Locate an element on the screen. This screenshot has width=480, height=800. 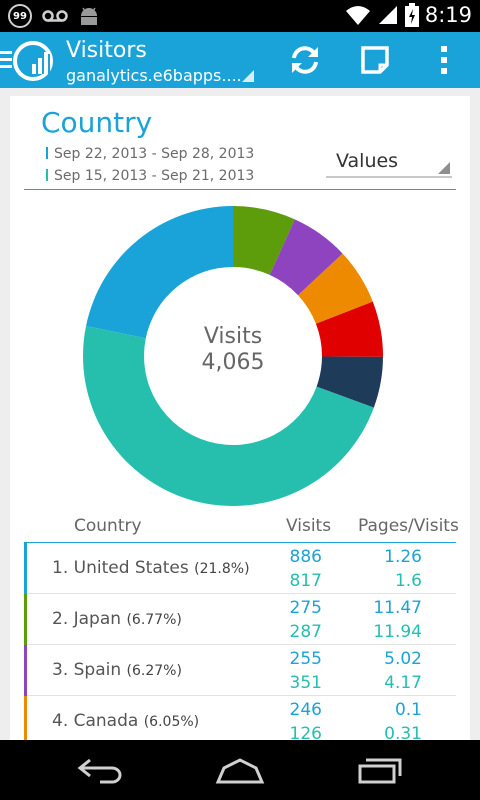
refresh-button is located at coordinates (305, 60).